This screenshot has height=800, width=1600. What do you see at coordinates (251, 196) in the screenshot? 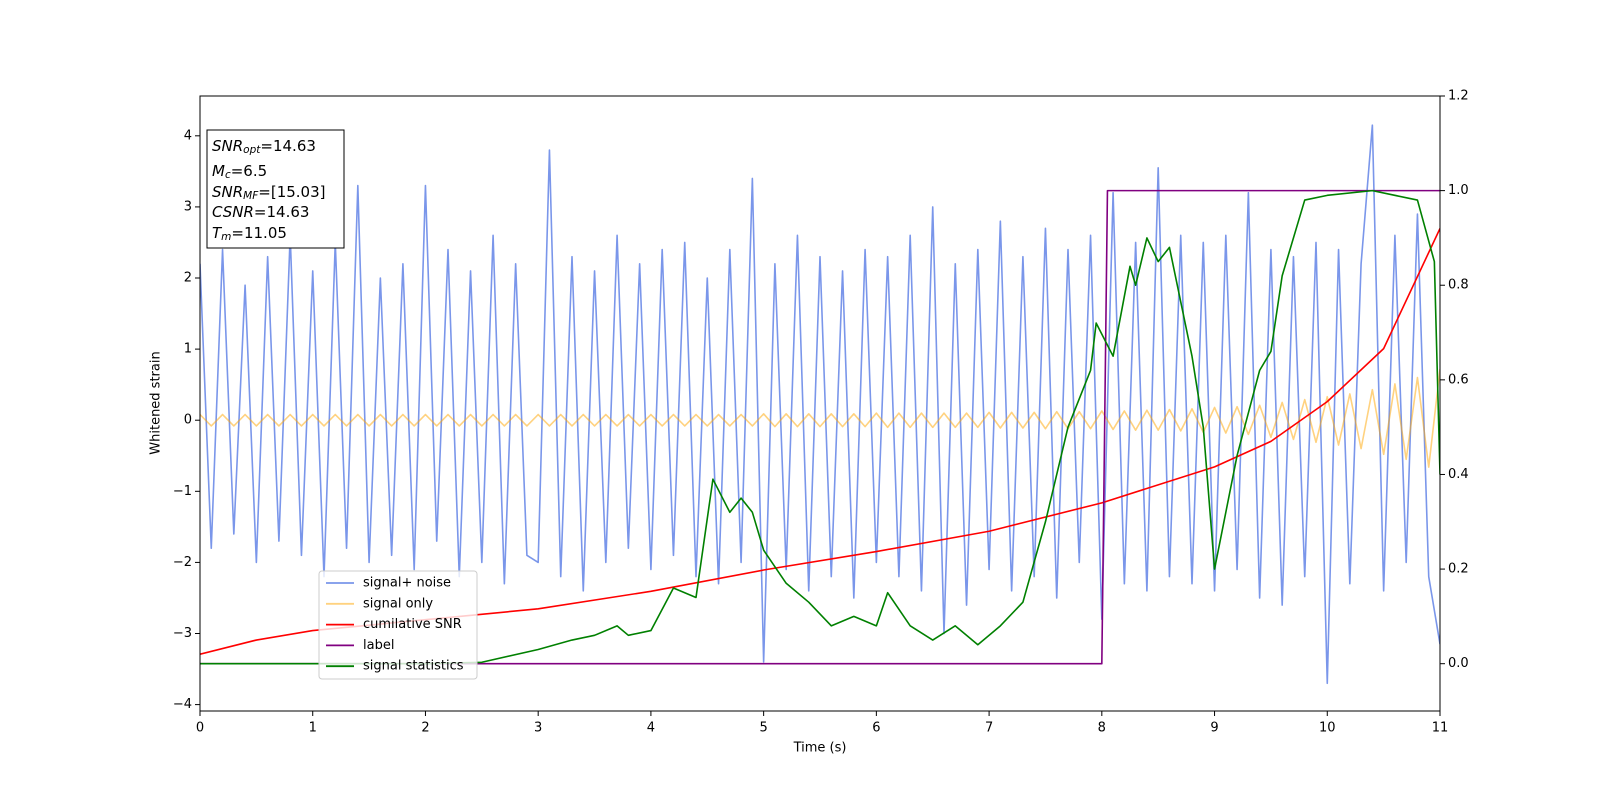
I see `annotation-sub: MF` at bounding box center [251, 196].